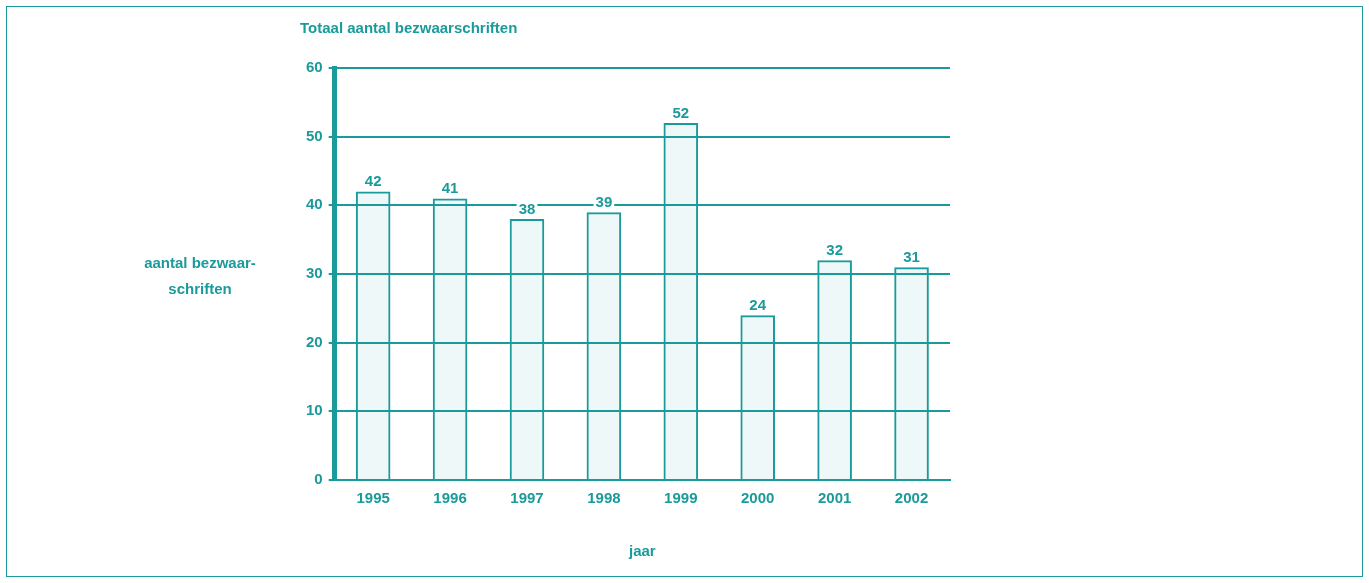  I want to click on y-tick-label: 10, so click(314, 410).